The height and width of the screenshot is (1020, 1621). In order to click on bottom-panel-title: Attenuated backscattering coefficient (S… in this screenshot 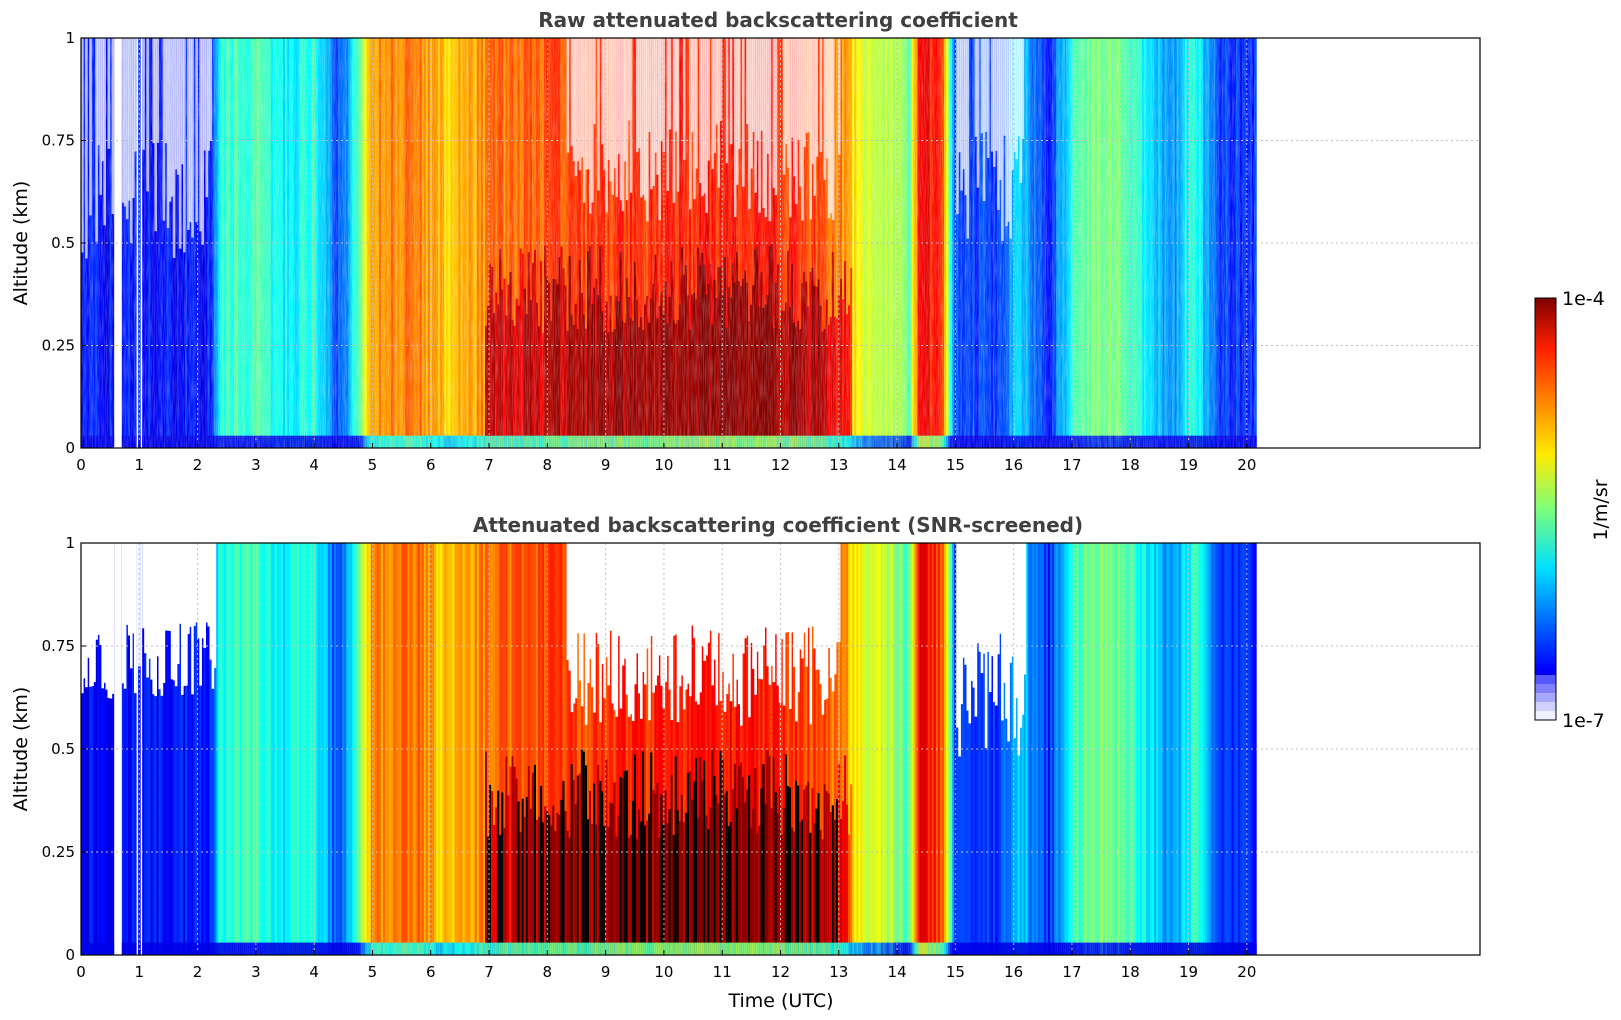, I will do `click(778, 525)`.